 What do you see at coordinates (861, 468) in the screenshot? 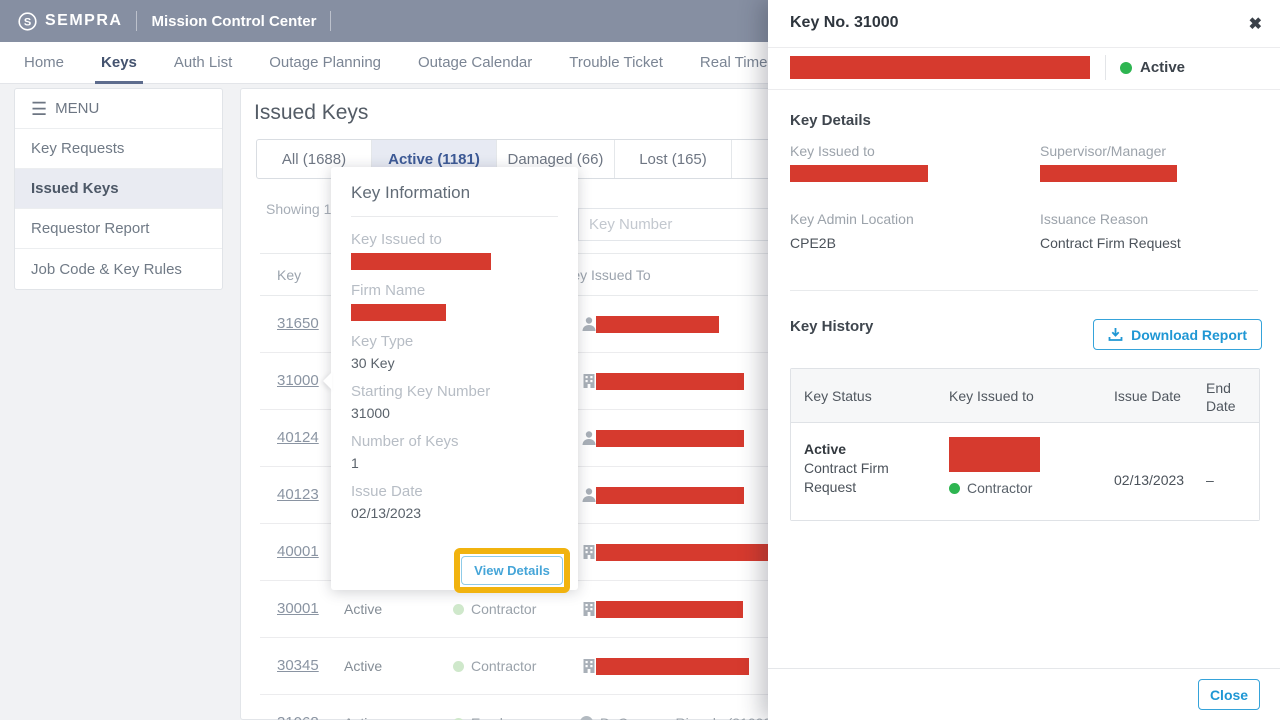
I see `history-key-status: Active Contract Firm Request` at bounding box center [861, 468].